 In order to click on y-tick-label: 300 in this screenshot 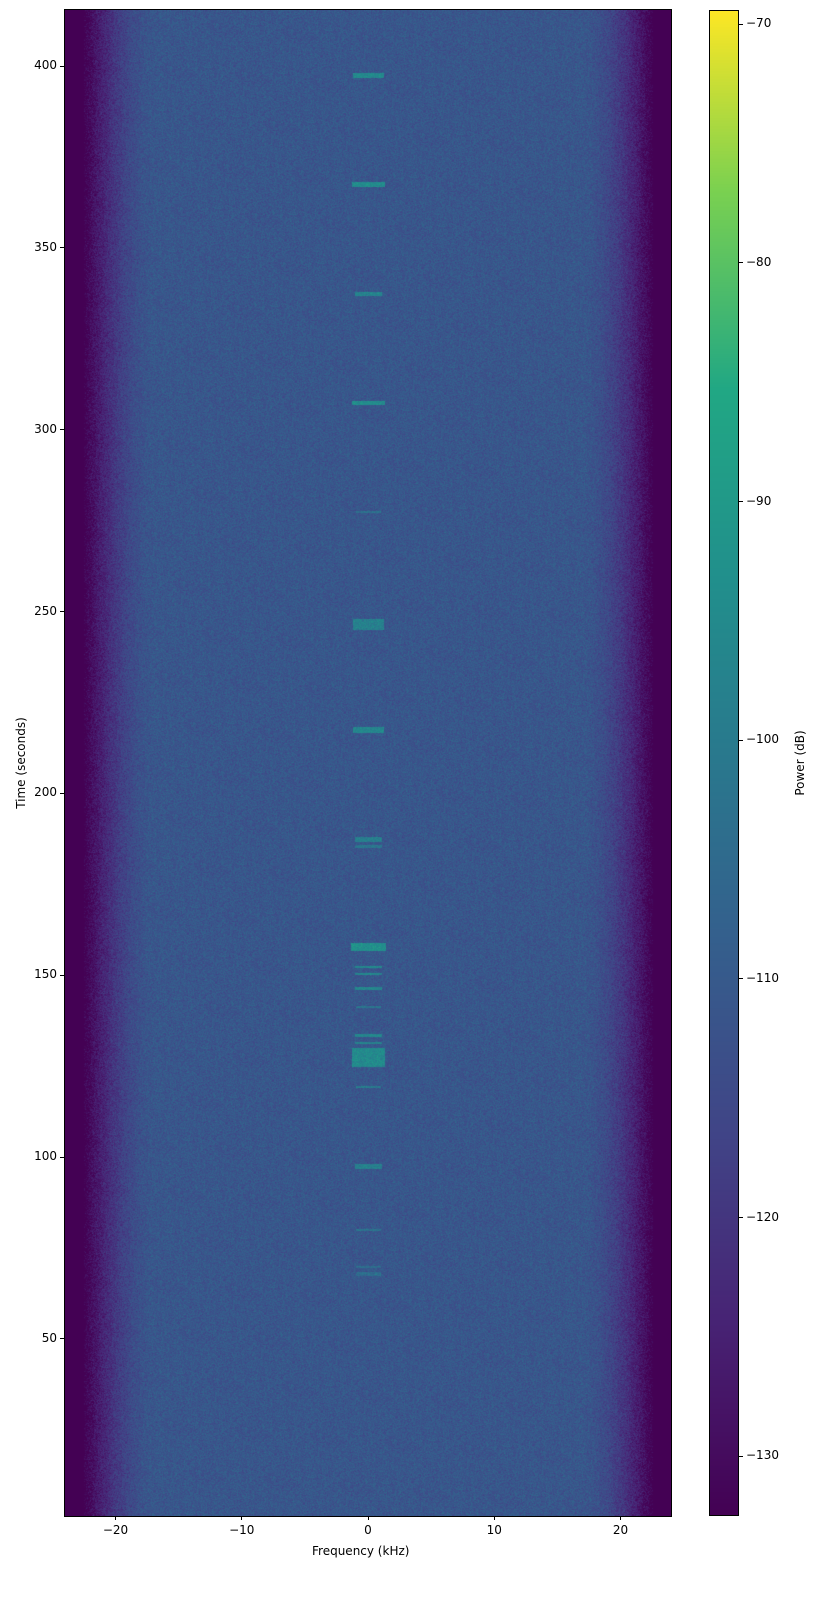, I will do `click(45, 428)`.